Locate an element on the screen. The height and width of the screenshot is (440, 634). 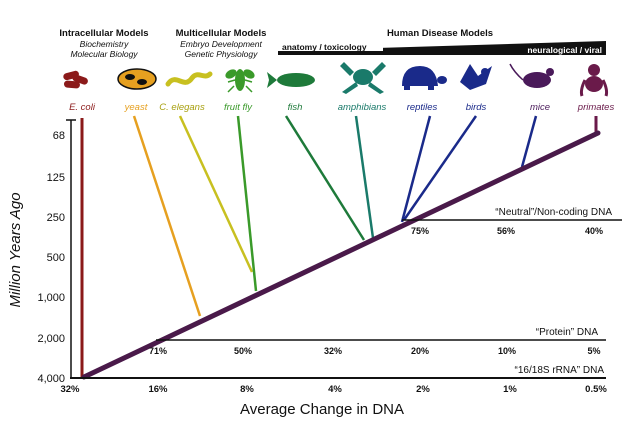
y-tick-125: 125 is located at coordinates (56, 178).